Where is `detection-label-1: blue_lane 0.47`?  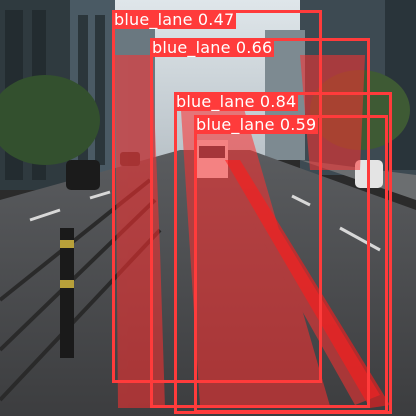
detection-label-1: blue_lane 0.47 is located at coordinates (174, 19).